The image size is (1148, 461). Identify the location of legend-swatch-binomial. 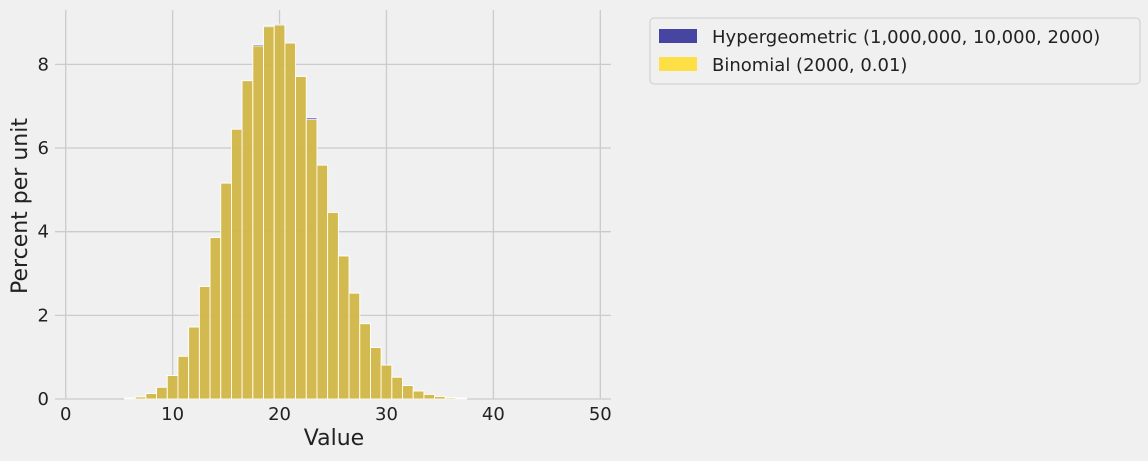
(678, 64).